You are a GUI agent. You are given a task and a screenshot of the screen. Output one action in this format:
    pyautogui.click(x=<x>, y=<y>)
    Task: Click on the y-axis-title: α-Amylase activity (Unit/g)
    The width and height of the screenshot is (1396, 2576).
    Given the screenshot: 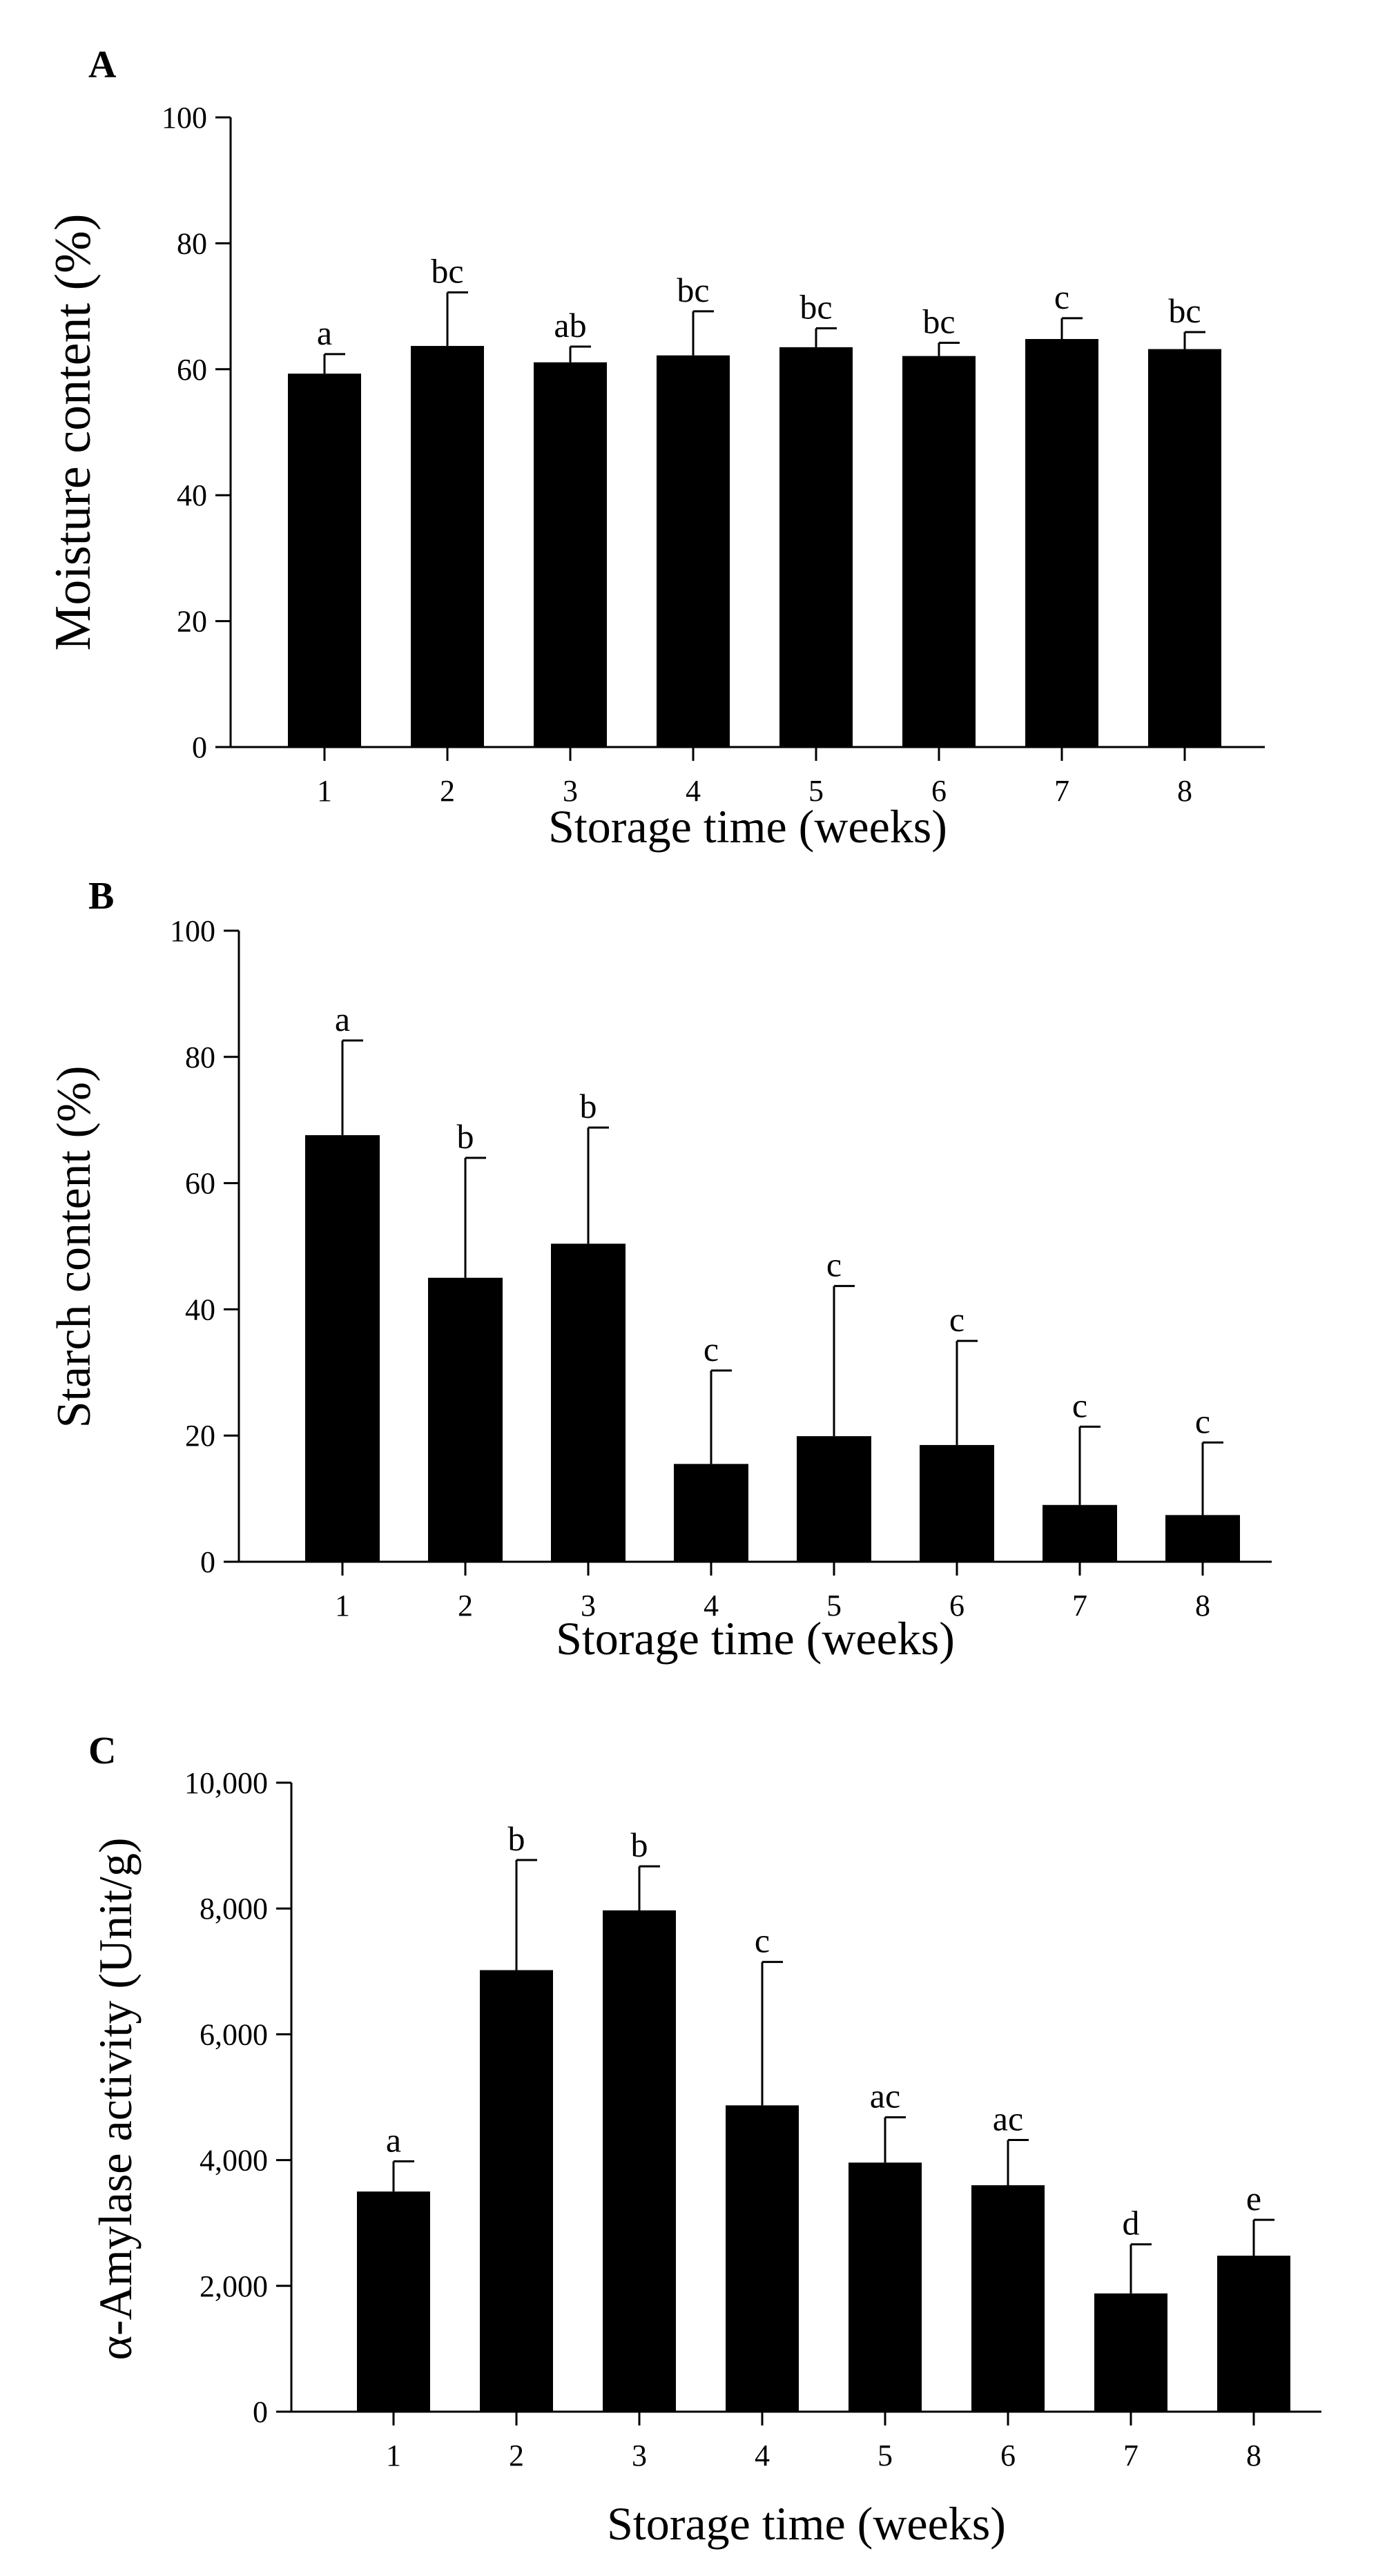 What is the action you would take?
    pyautogui.click(x=116, y=2099)
    